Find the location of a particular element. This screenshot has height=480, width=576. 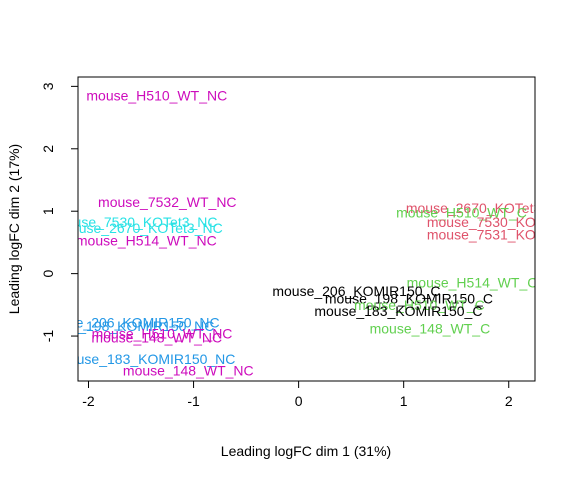

point-label: mouse_198_KOMIR150_C is located at coordinates (409, 299).